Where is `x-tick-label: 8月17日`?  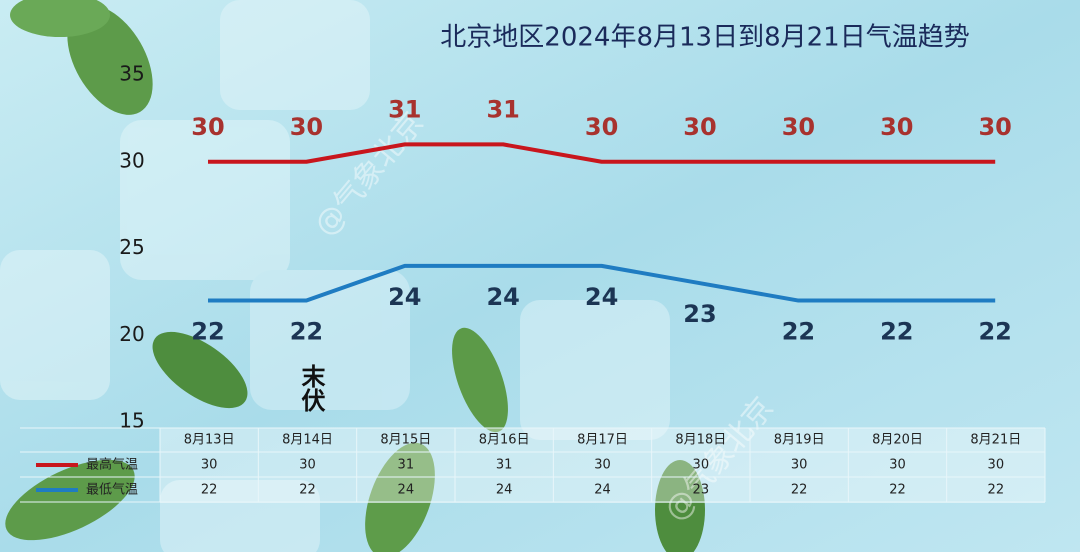
x-tick-label: 8月17日 is located at coordinates (602, 440).